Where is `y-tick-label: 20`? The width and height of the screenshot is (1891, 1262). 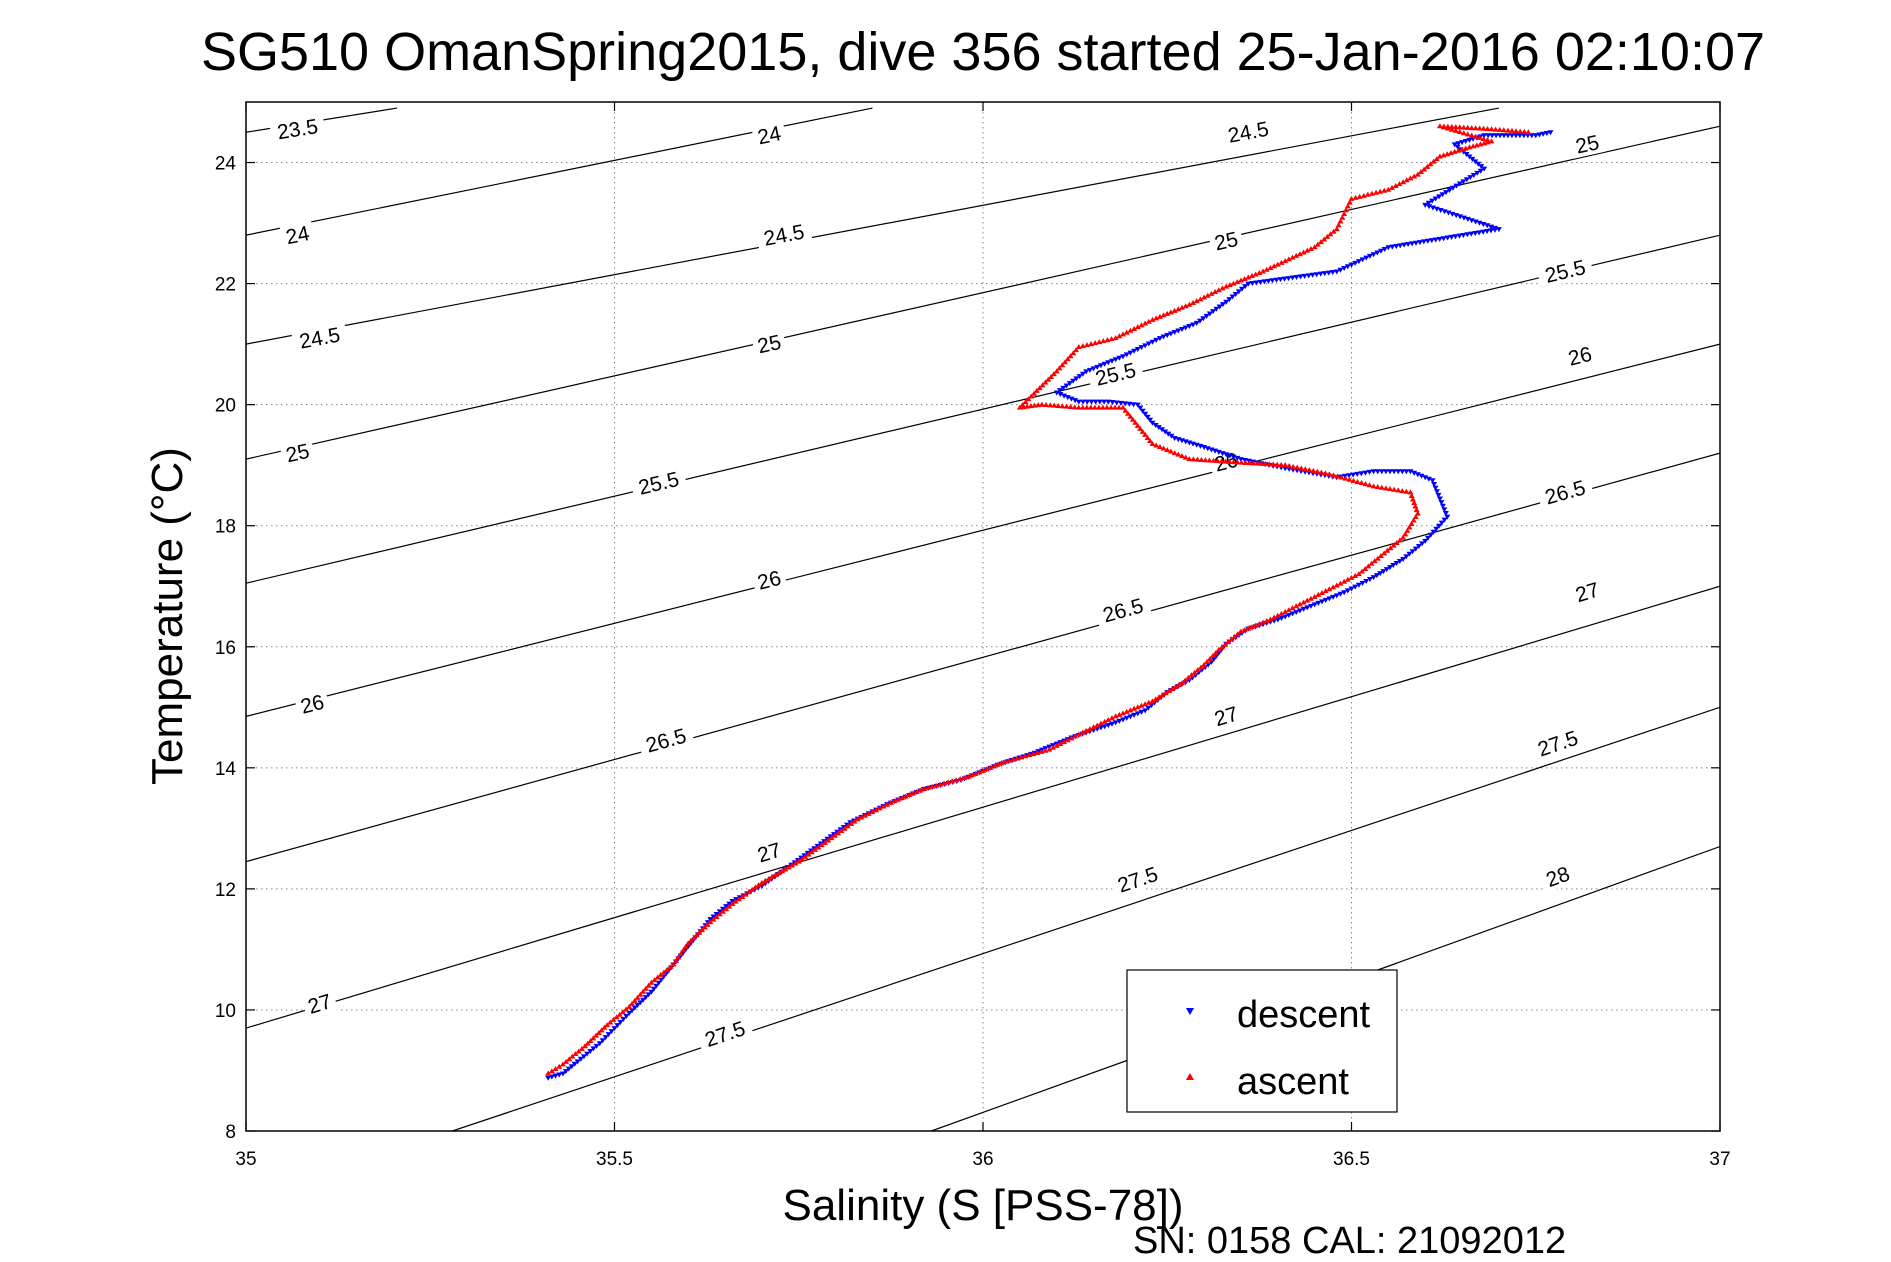
y-tick-label: 20 is located at coordinates (225, 406).